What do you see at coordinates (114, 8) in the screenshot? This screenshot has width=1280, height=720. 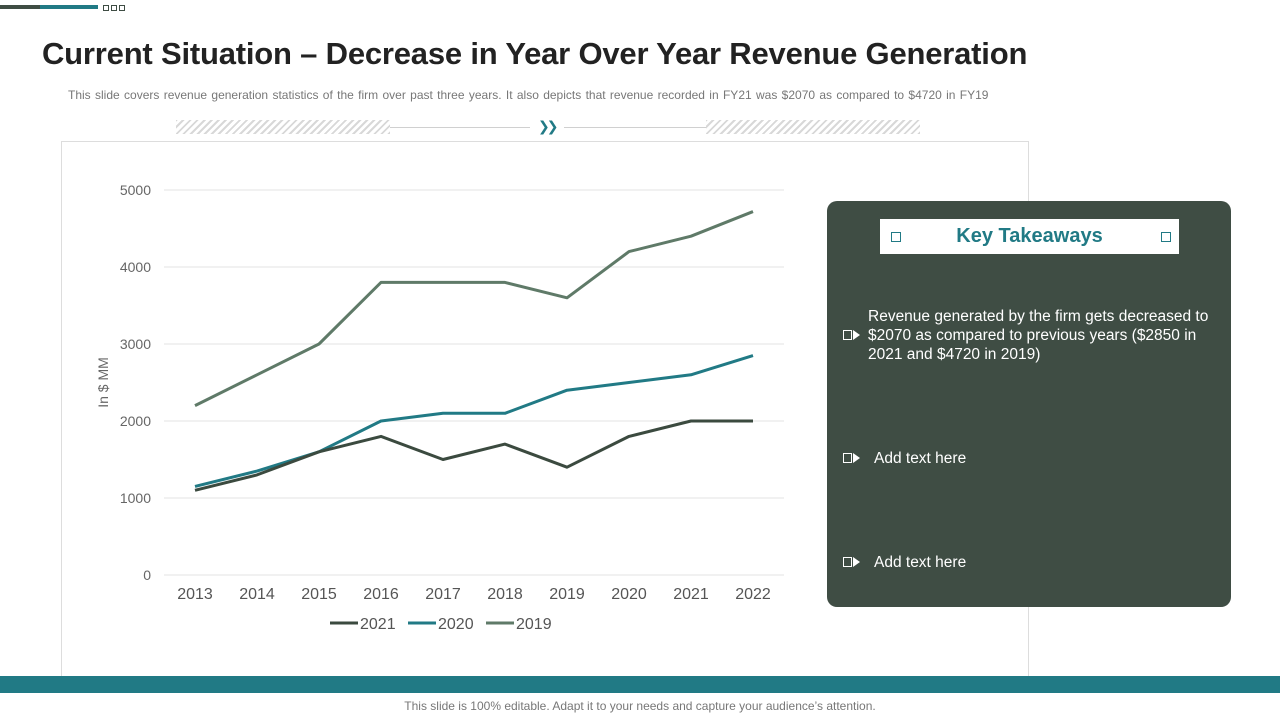 I see `top-squares-icon` at bounding box center [114, 8].